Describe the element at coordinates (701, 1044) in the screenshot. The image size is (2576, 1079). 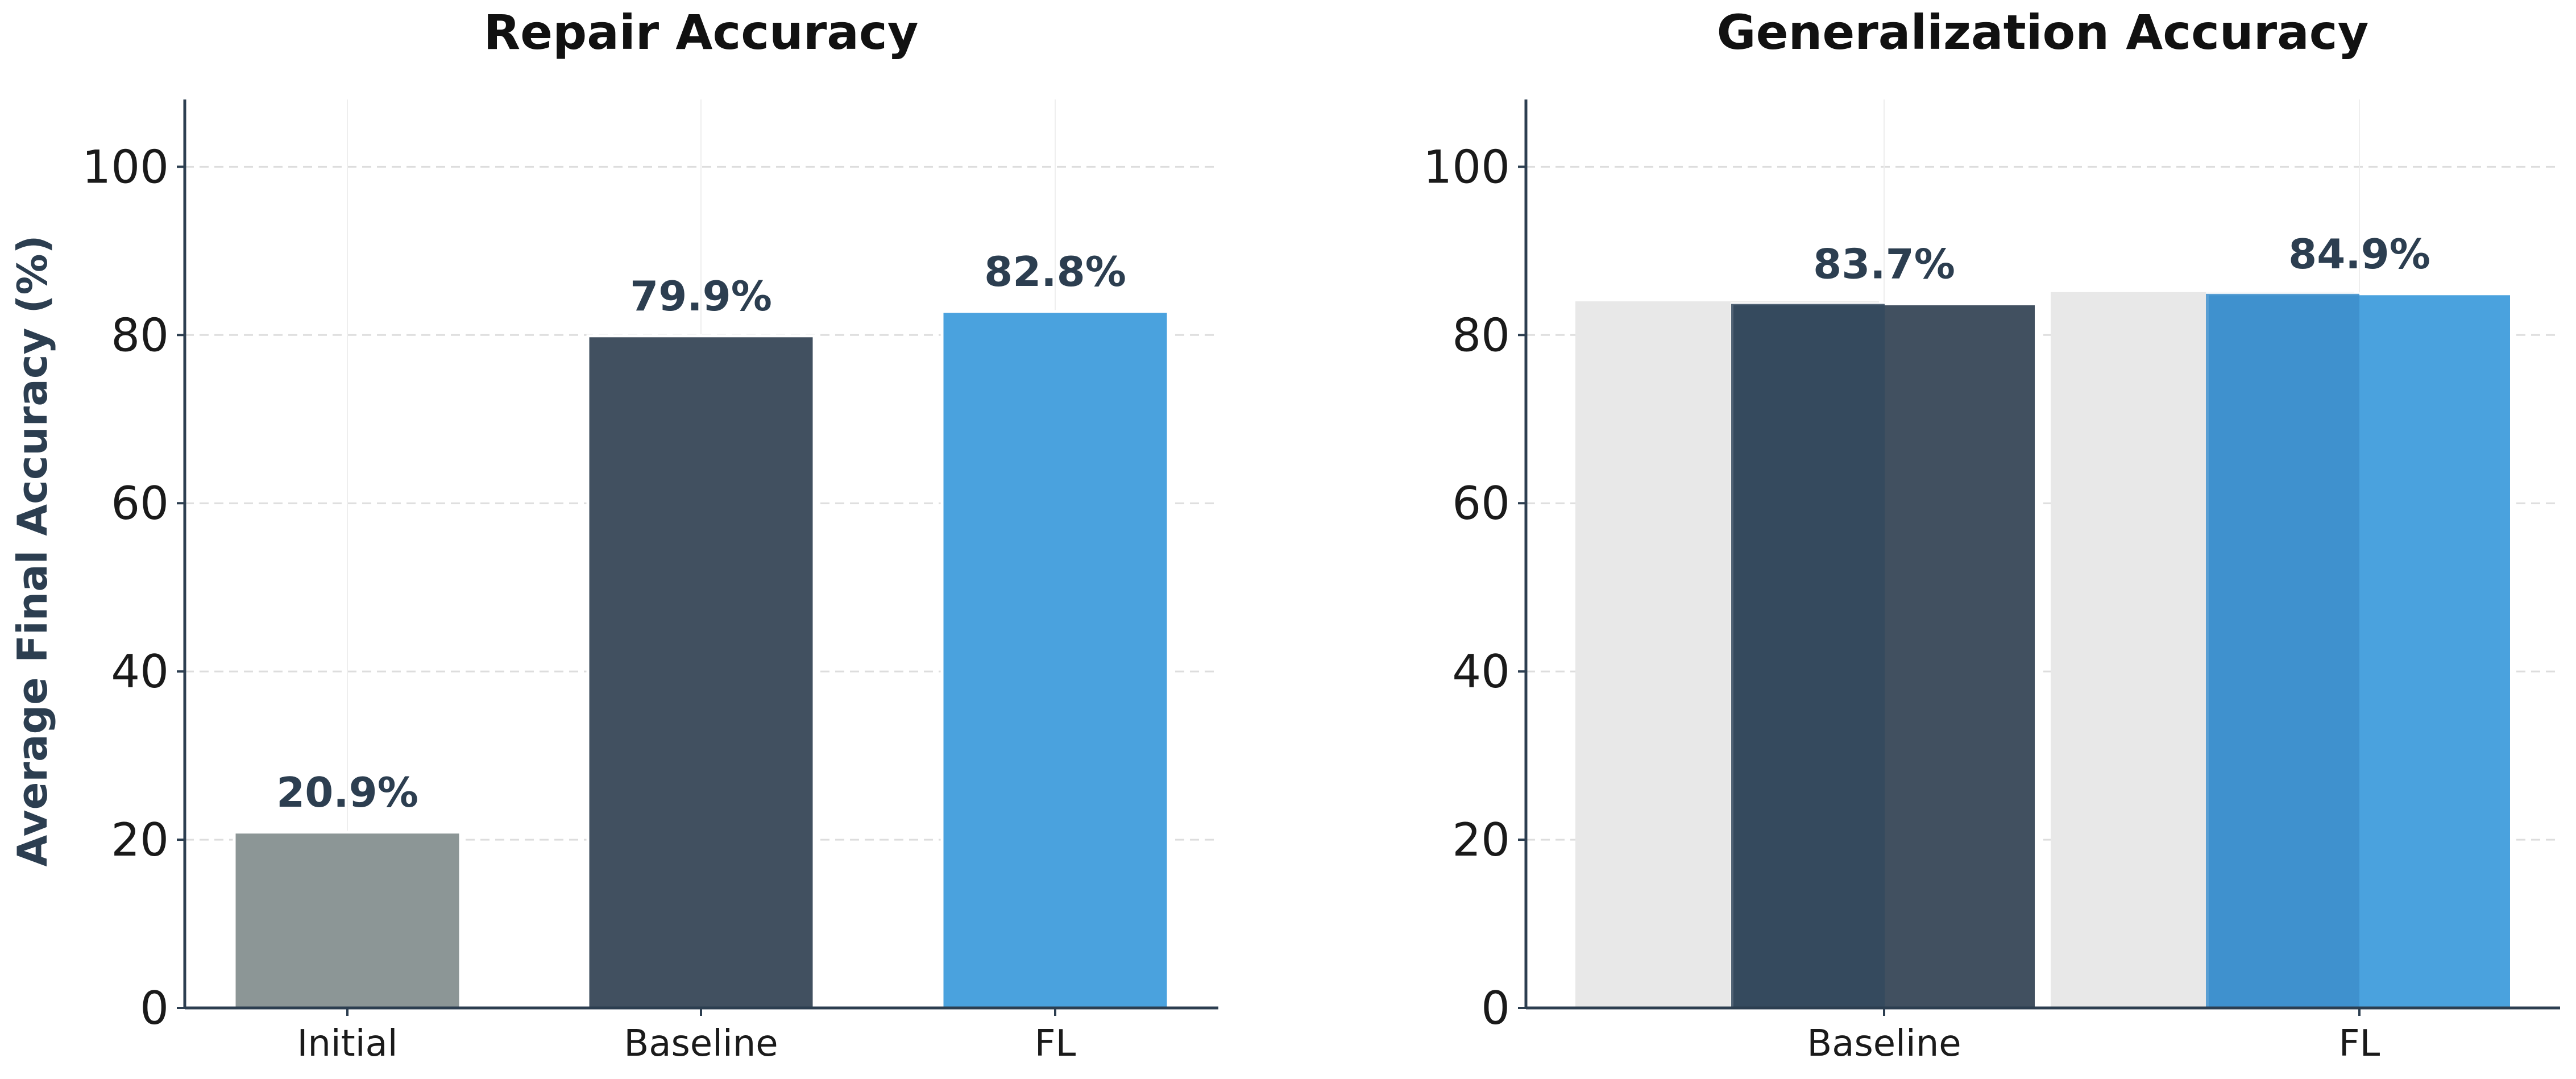
I see `chart1-xtick-label-baseline: Baseline` at that location.